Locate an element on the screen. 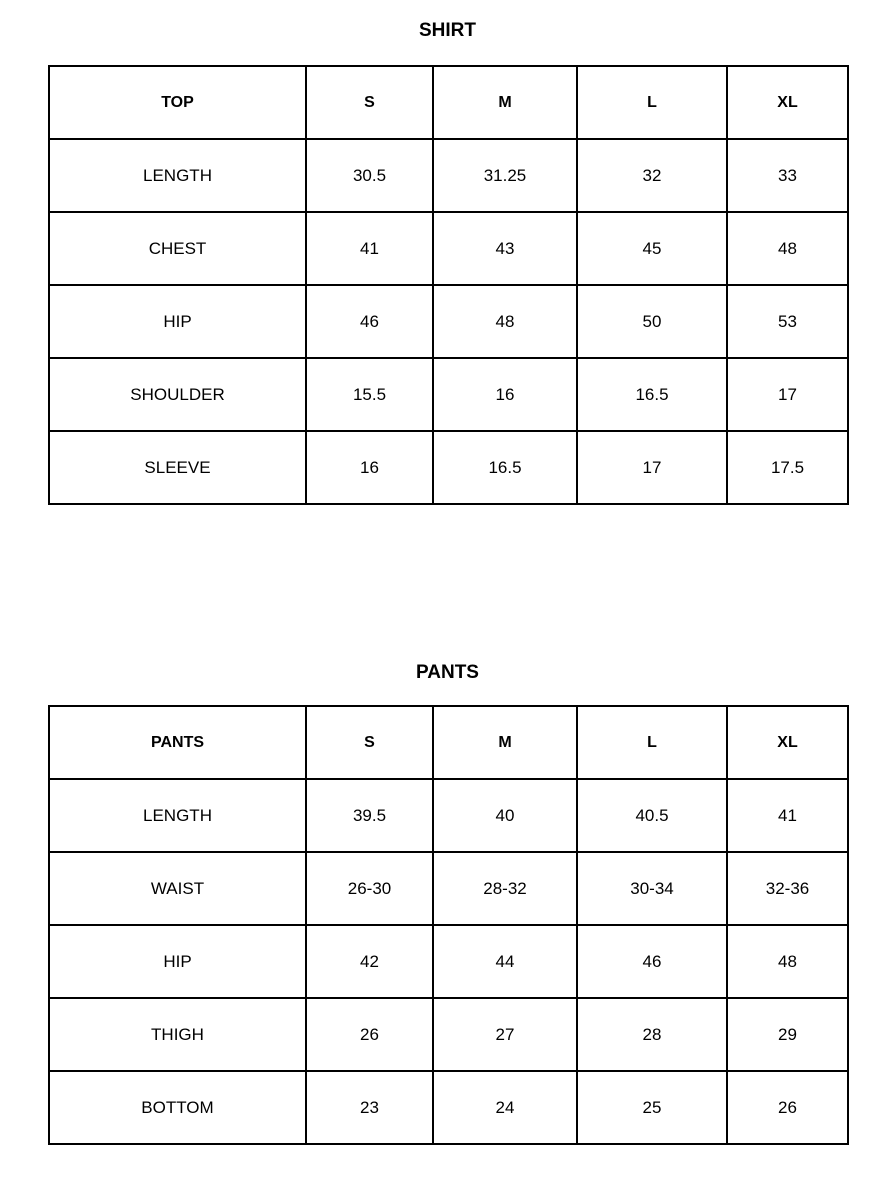  size-value: 32 is located at coordinates (652, 175).